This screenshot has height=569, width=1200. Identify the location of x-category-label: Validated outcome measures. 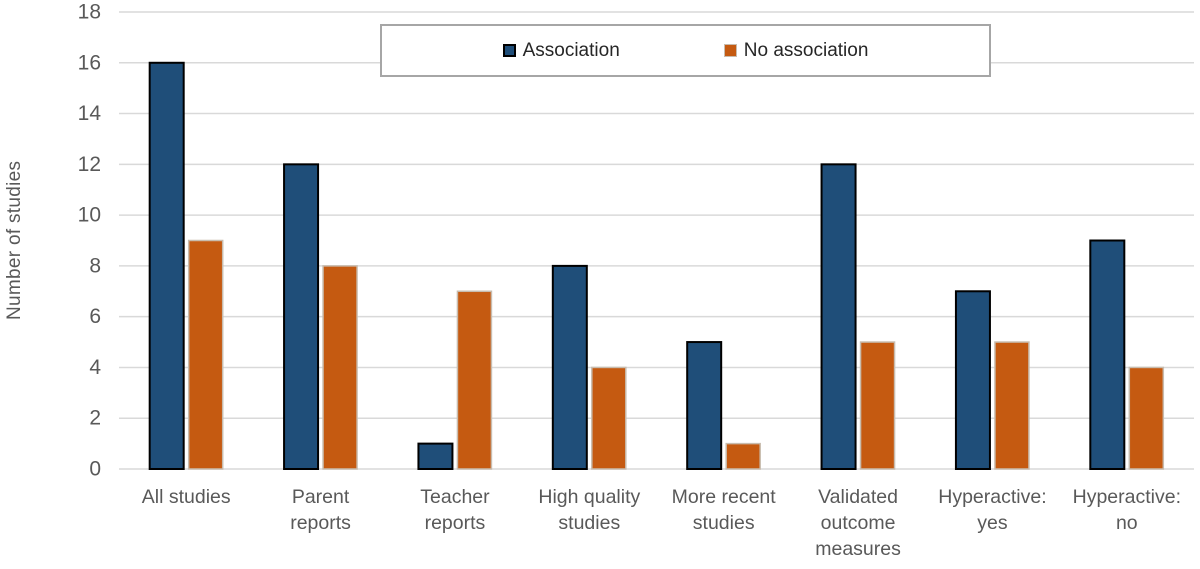
(858, 523).